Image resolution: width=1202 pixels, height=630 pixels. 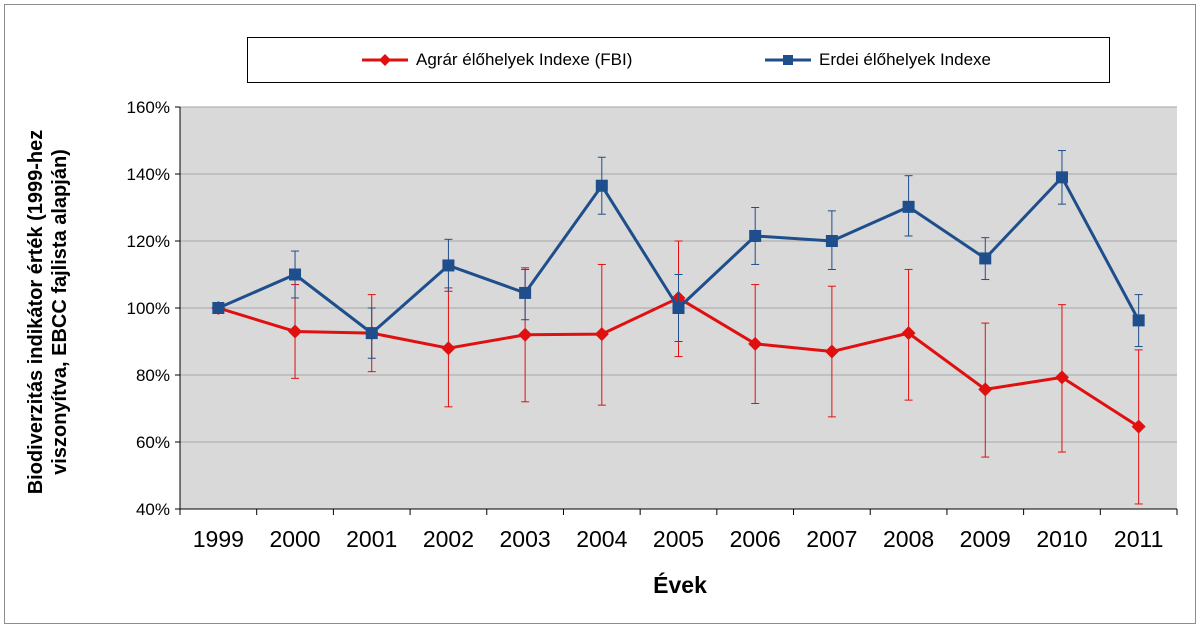 I want to click on y-tick-label: 100%, so click(x=148, y=308).